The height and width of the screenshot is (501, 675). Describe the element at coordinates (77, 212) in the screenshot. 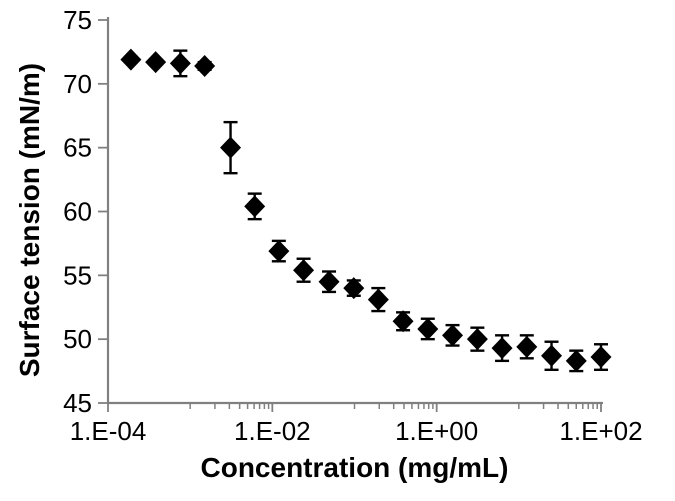

I see `y-tick-label: 60` at that location.